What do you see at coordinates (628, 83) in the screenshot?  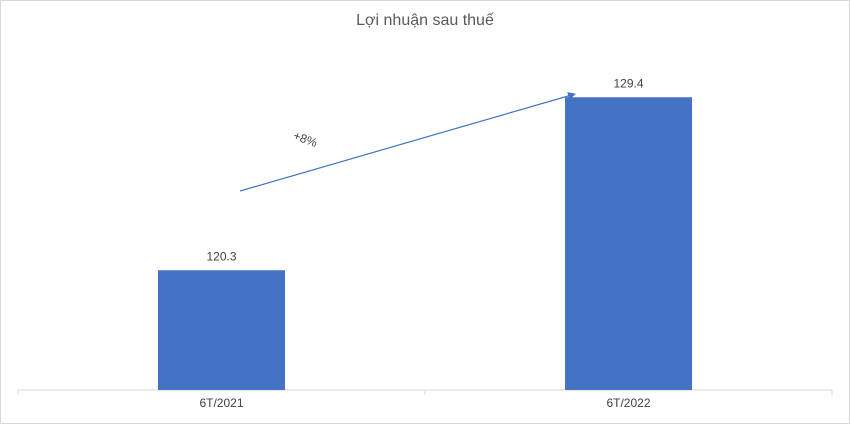 I see `data-label: 129.4` at bounding box center [628, 83].